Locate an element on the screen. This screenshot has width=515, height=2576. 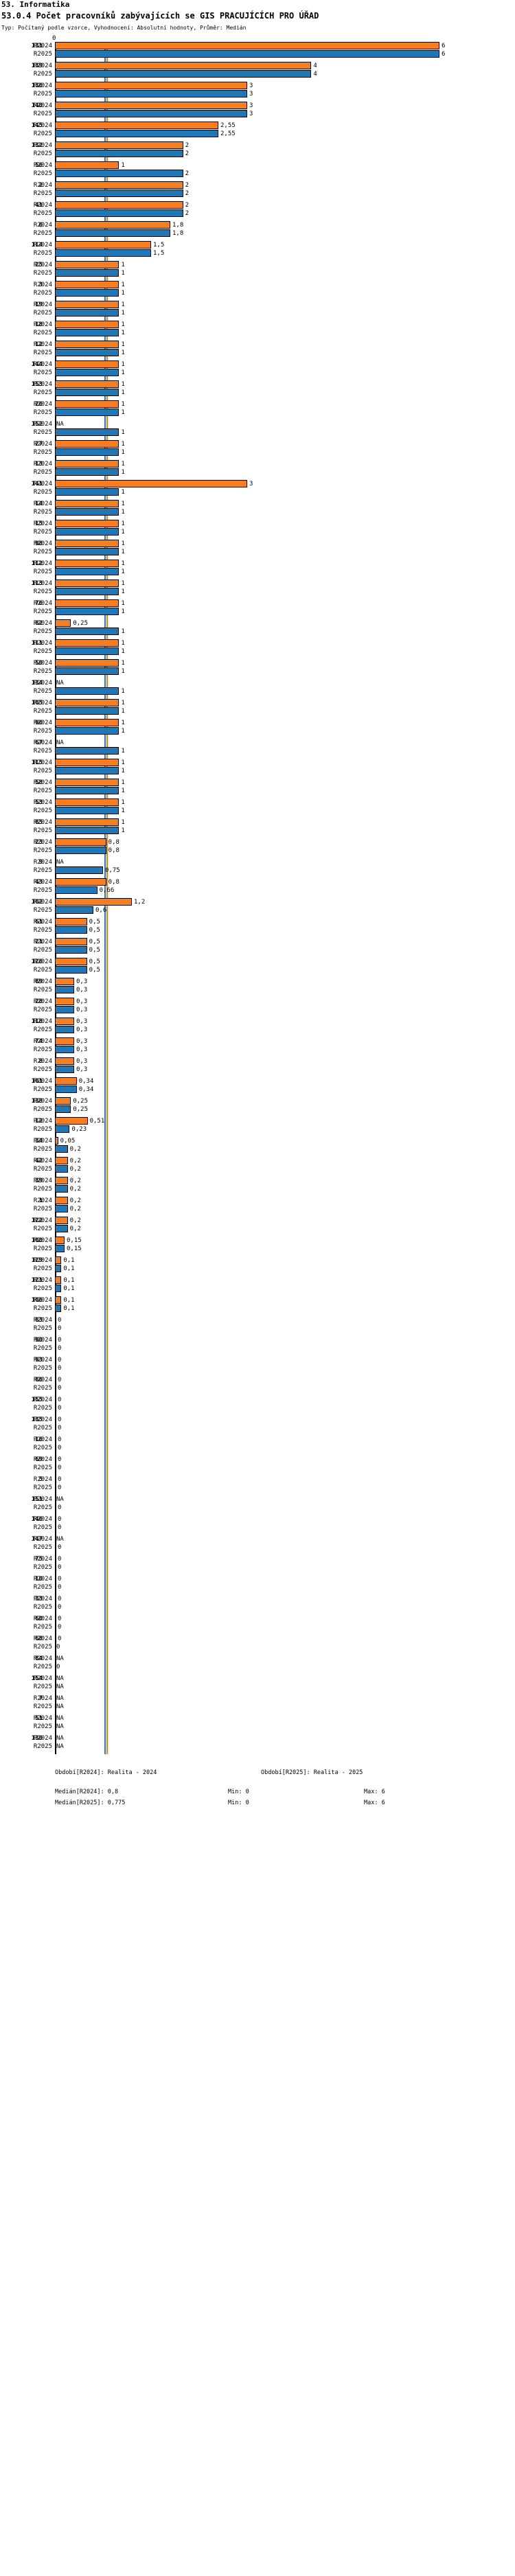
bar-value-label: 2 is located at coordinates (187, 213).